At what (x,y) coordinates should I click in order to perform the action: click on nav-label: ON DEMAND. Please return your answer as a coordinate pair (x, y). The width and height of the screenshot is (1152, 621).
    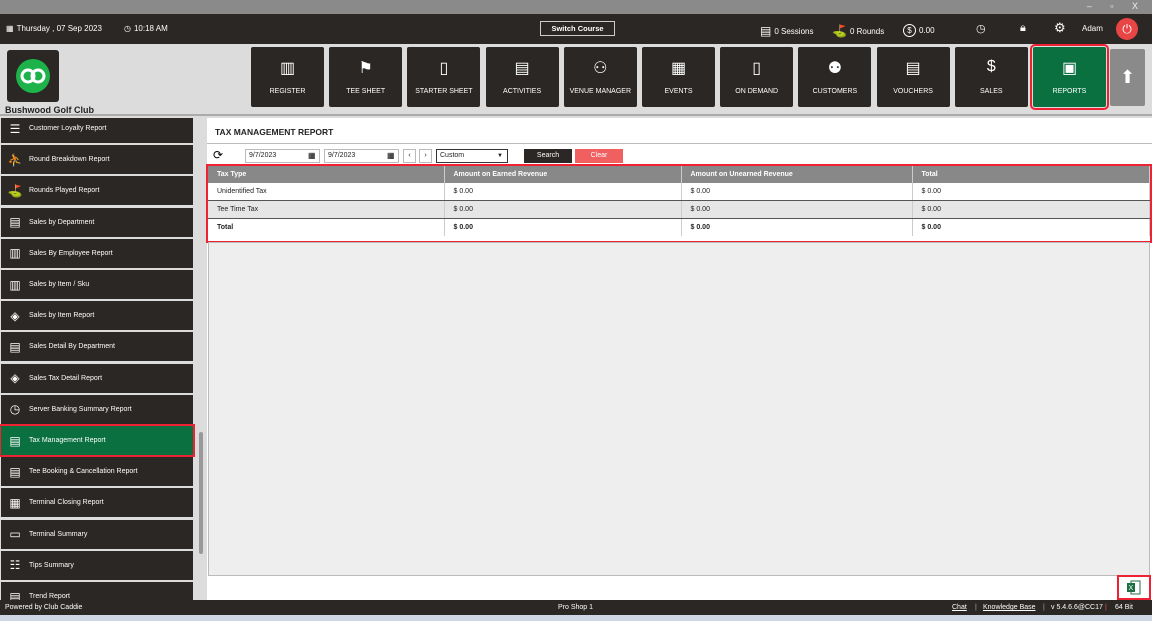
    Looking at the image, I should click on (757, 91).